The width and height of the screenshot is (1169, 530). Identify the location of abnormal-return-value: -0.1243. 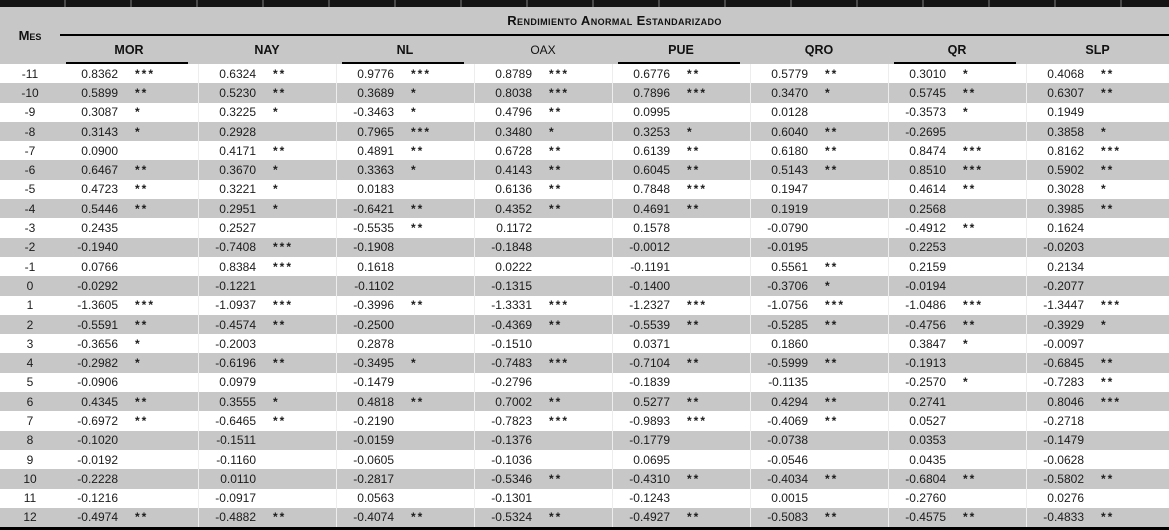
(649, 498).